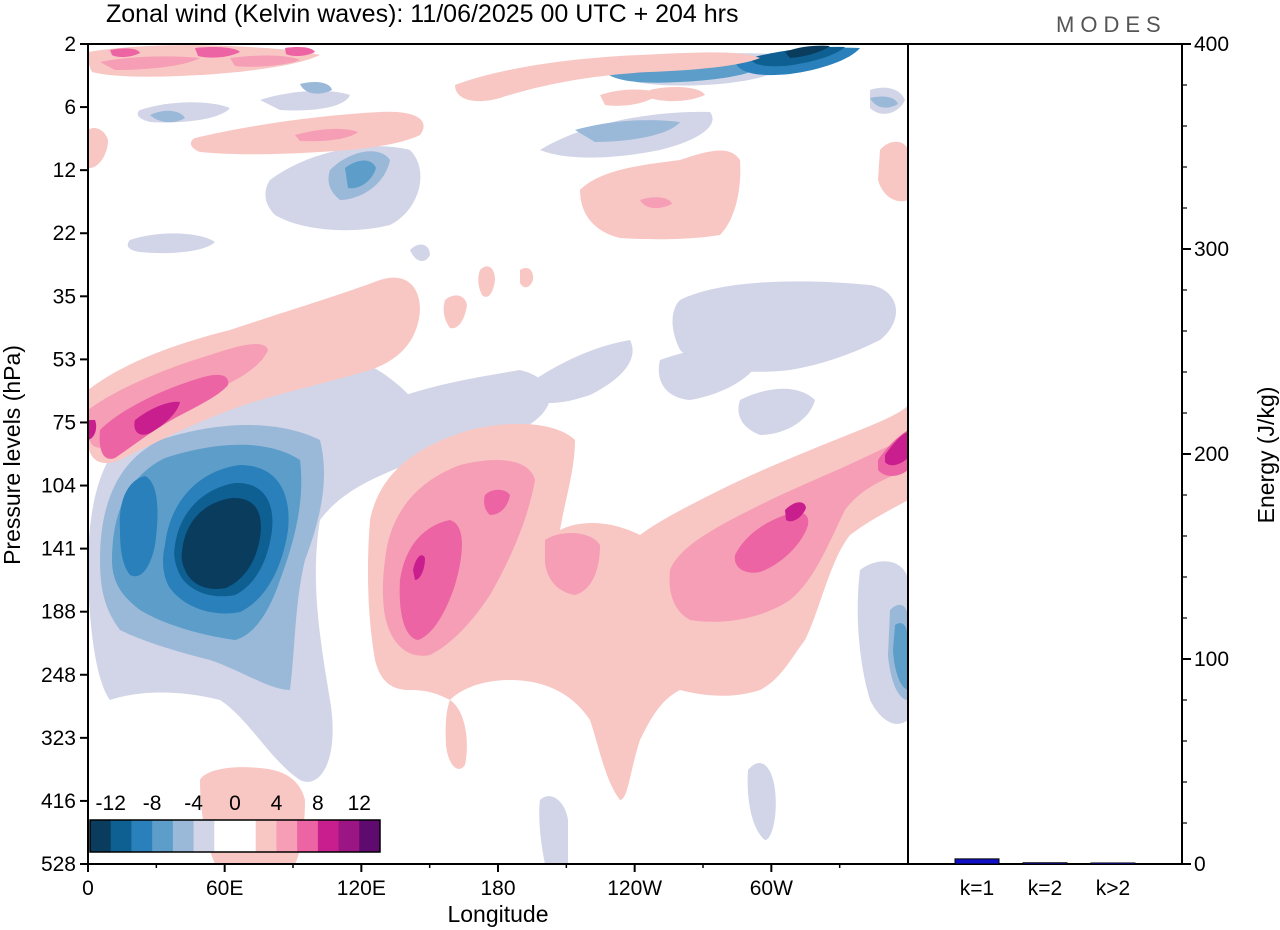  What do you see at coordinates (1113, 888) in the screenshot?
I see `energy-category-label: k>2` at bounding box center [1113, 888].